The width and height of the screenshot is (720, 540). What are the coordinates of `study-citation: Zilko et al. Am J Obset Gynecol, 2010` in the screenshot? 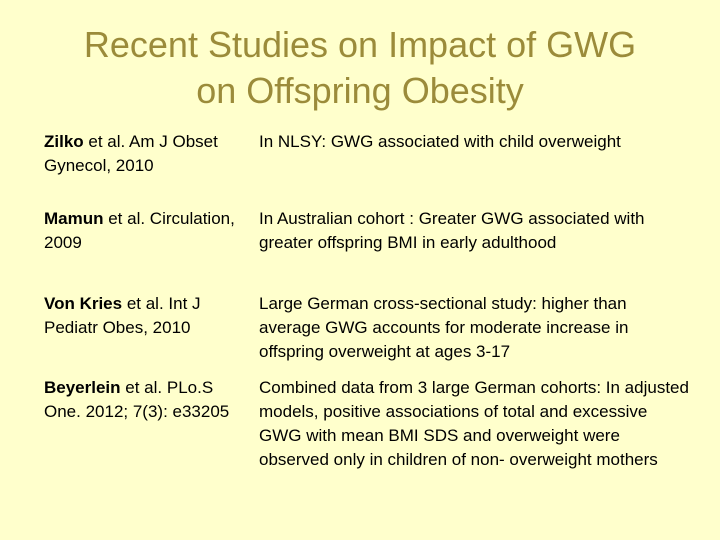 It's located at (146, 154).